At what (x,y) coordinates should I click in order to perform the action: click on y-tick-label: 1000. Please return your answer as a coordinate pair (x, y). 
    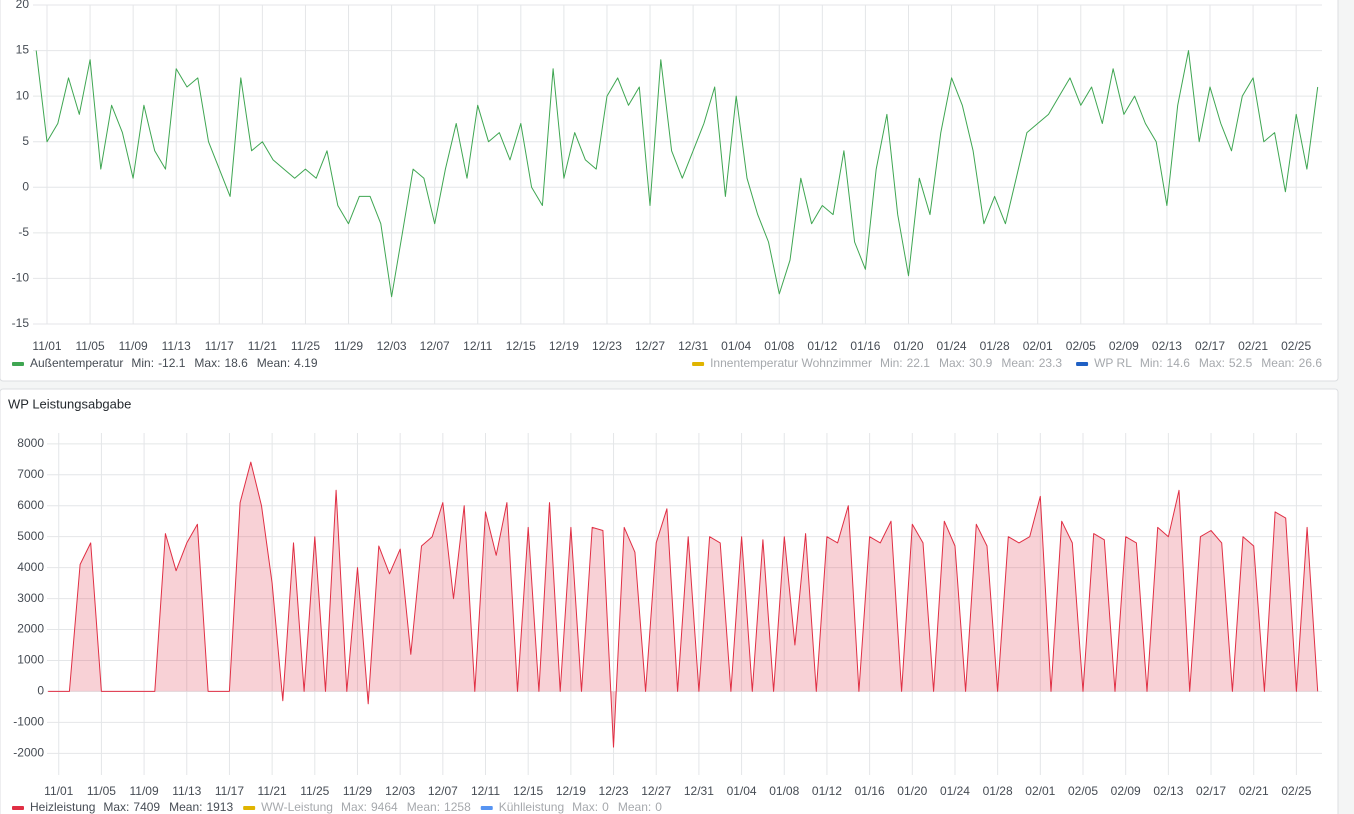
    Looking at the image, I should click on (30, 660).